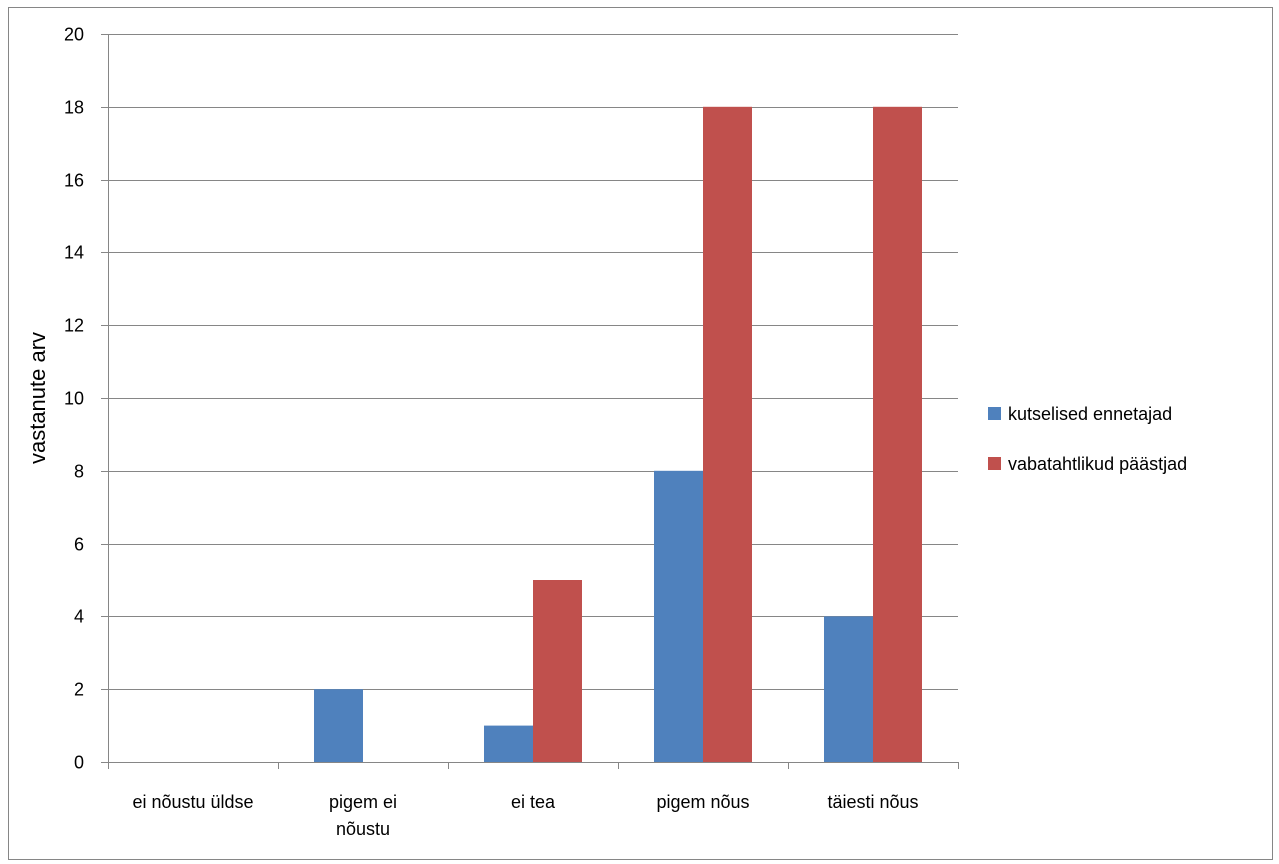 The width and height of the screenshot is (1279, 864). Describe the element at coordinates (79, 763) in the screenshot. I see `y-tick-label: 0` at that location.